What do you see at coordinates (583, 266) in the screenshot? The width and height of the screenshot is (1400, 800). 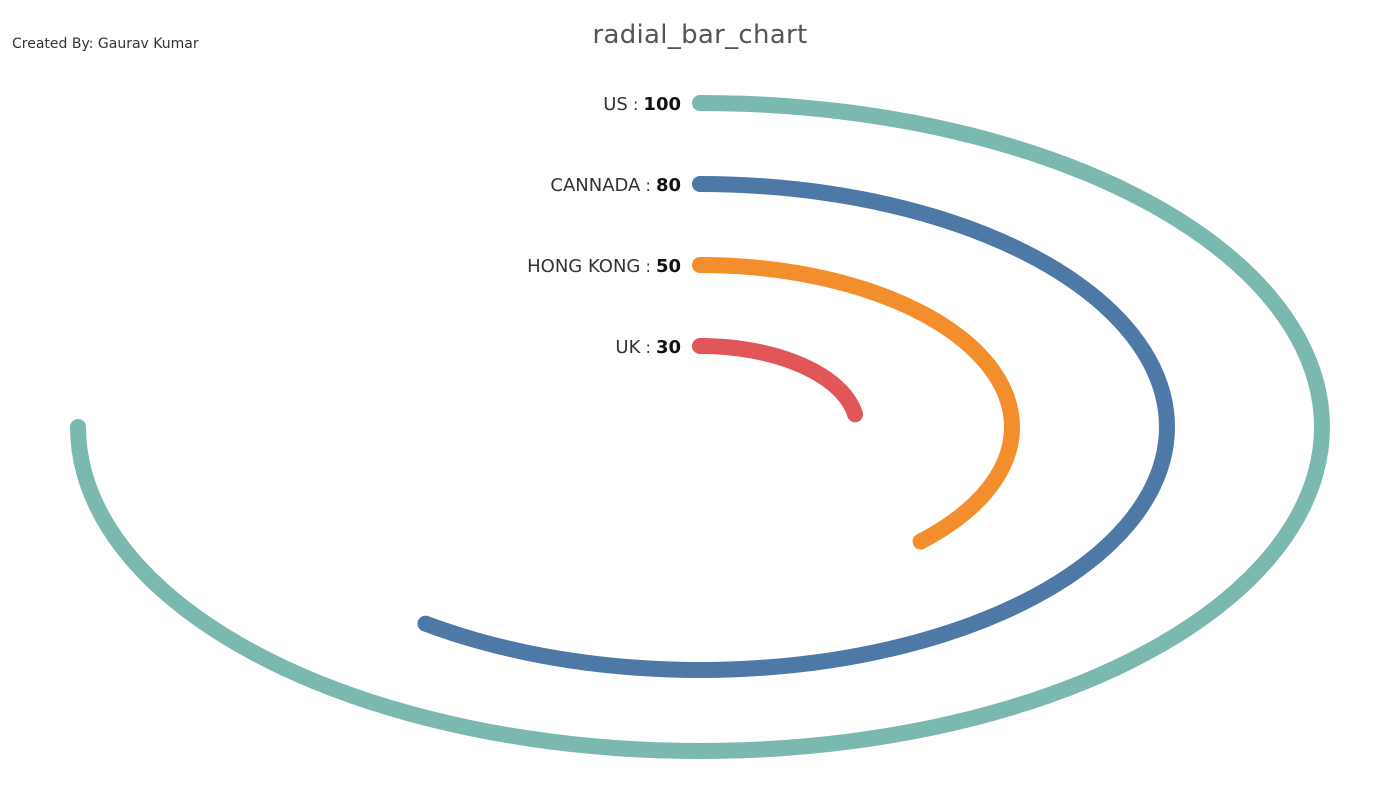 I see `bar-label-name: HONG KONG` at bounding box center [583, 266].